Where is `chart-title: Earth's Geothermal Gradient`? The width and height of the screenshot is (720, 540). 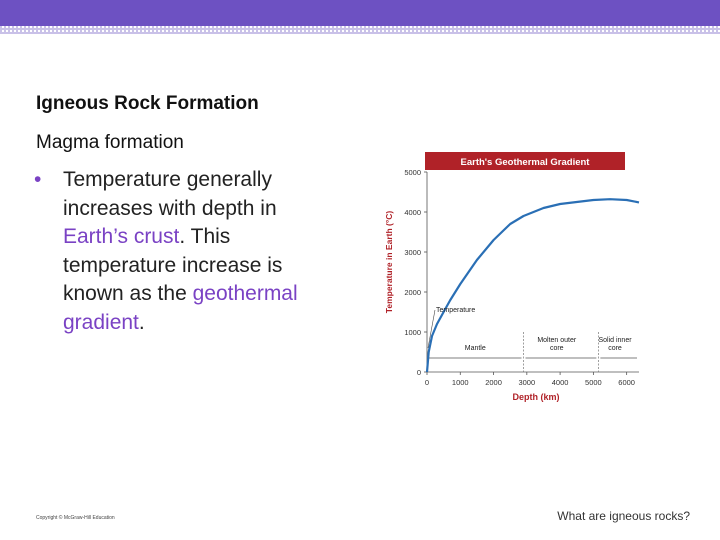 chart-title: Earth's Geothermal Gradient is located at coordinates (526, 162).